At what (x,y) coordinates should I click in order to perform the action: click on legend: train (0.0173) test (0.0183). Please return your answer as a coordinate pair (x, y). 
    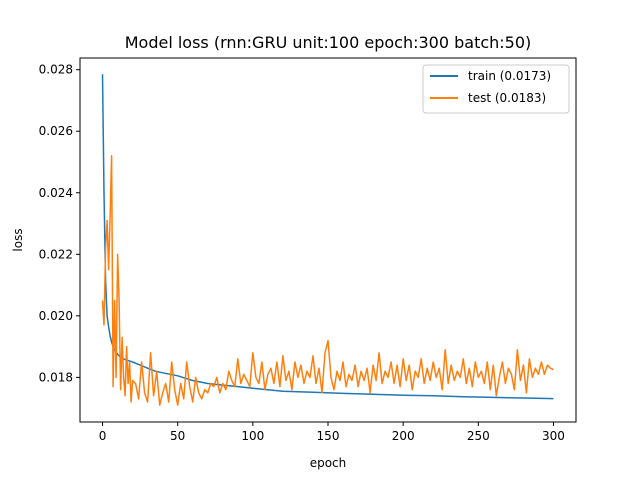
    Looking at the image, I should click on (496, 89).